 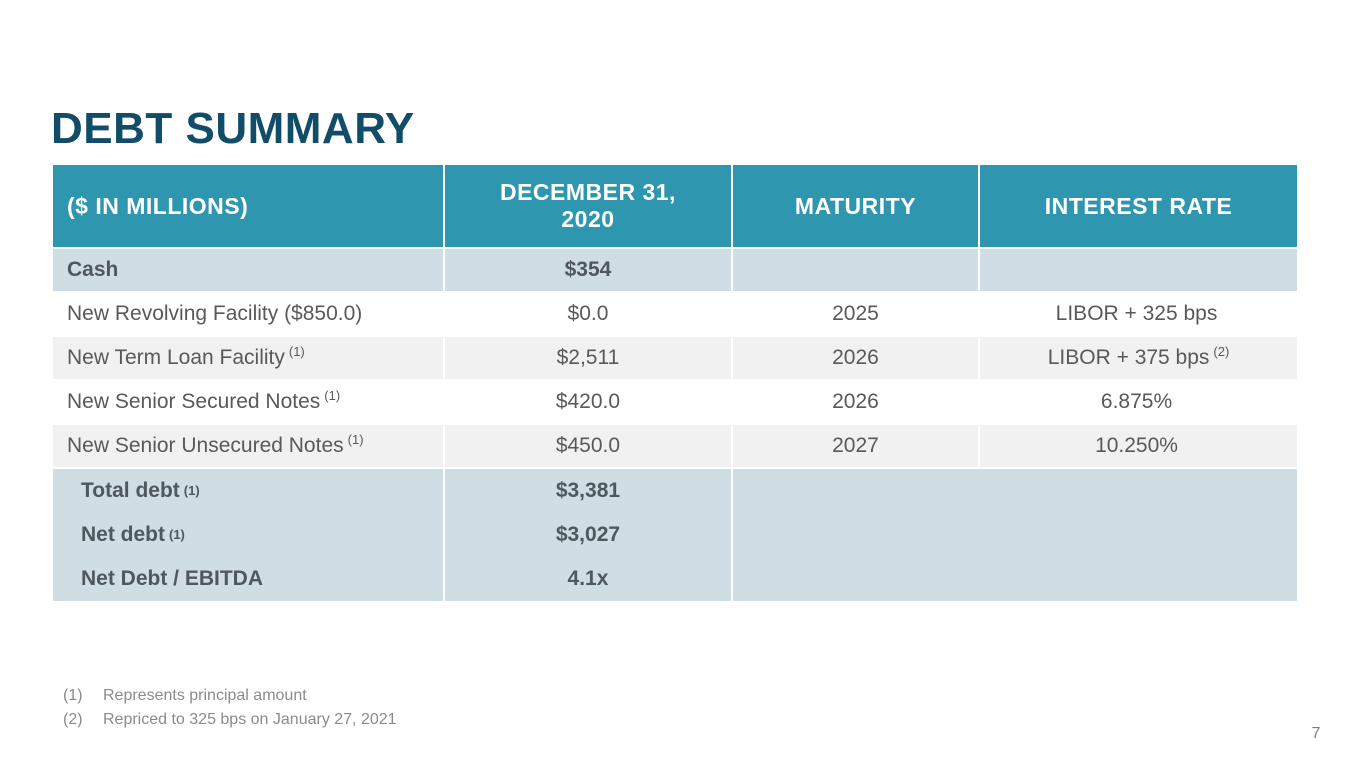 What do you see at coordinates (73, 719) in the screenshot?
I see `footnote-marker: (2)` at bounding box center [73, 719].